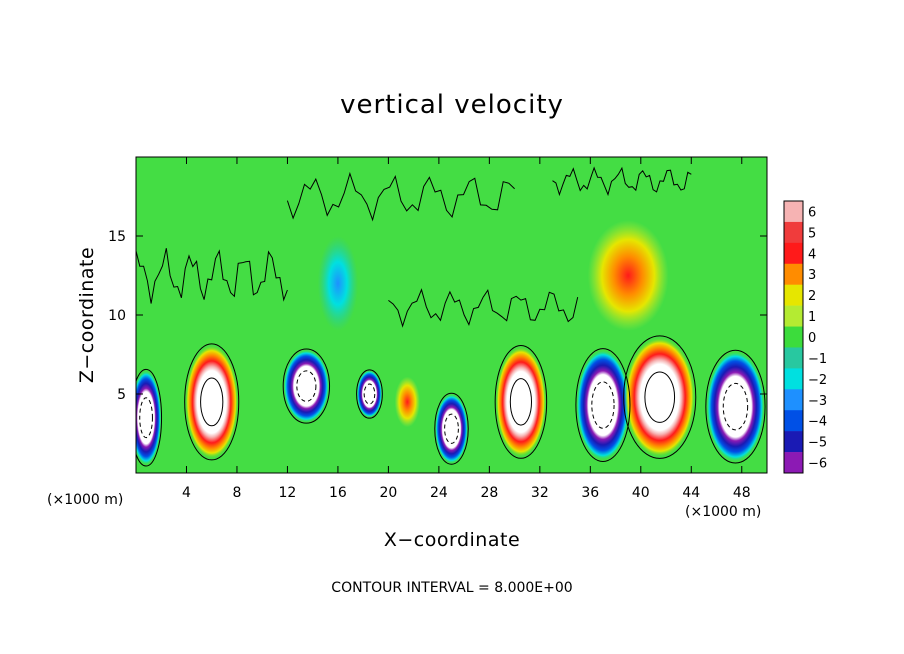  What do you see at coordinates (812, 233) in the screenshot?
I see `colorbar-label: 5` at bounding box center [812, 233].